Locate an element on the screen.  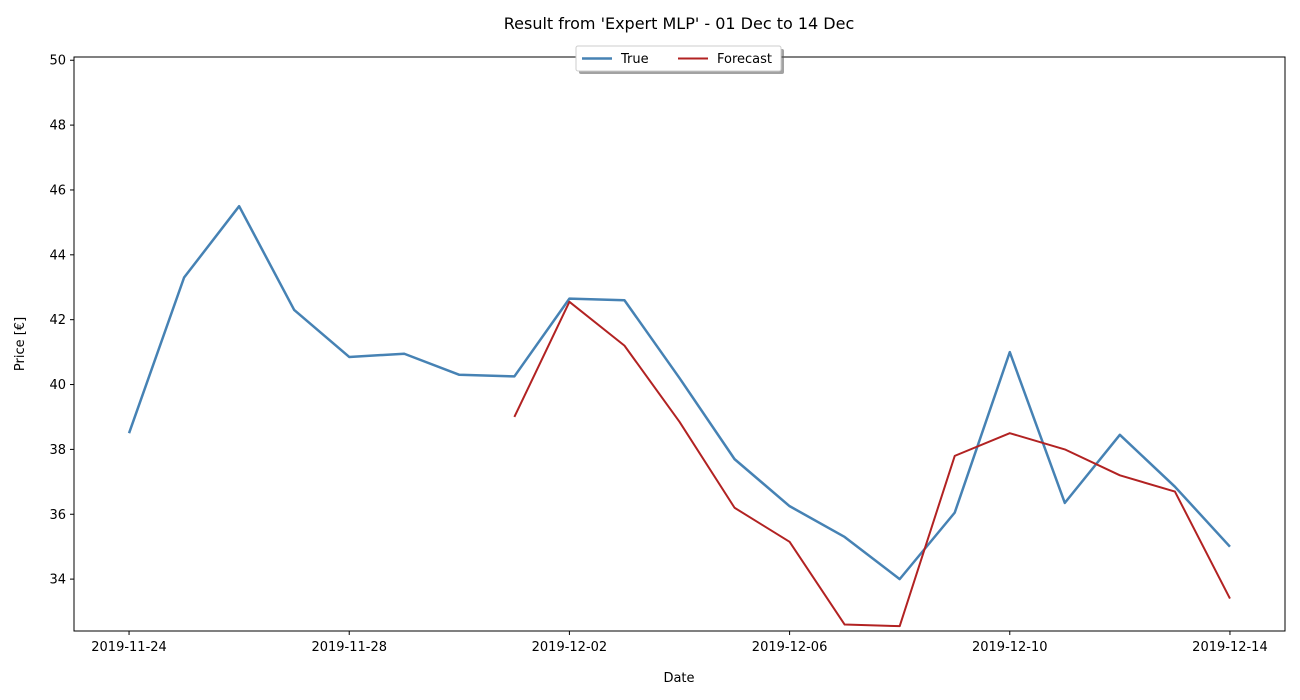
legend-label-true: True is located at coordinates (634, 59).